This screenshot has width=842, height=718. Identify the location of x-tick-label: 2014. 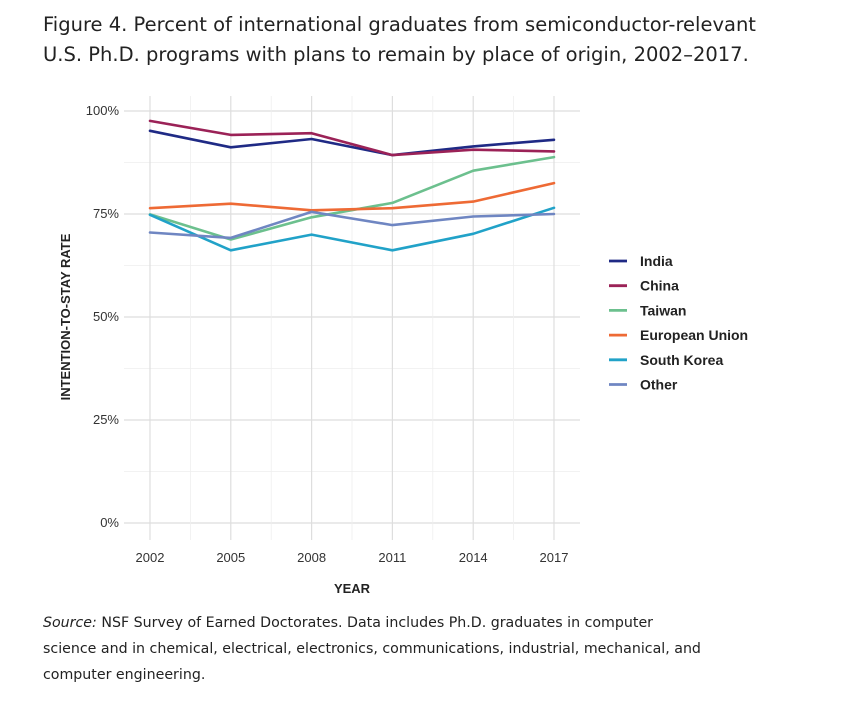
(473, 557).